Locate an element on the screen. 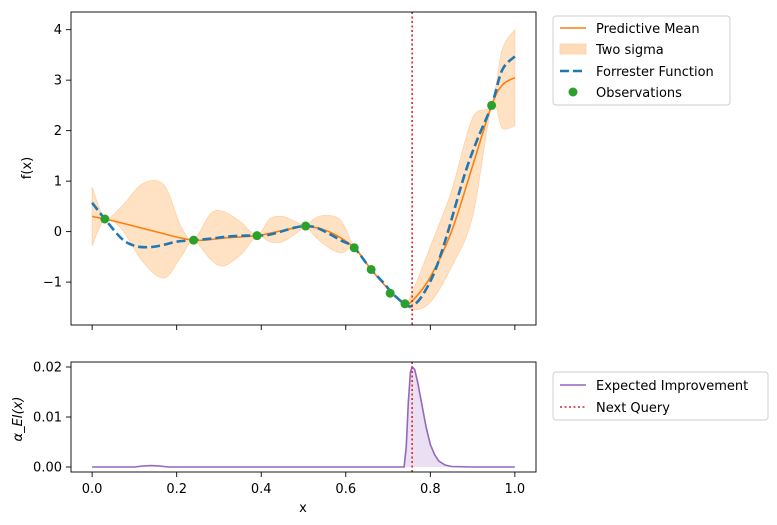  x-tick-label: 1.0 is located at coordinates (515, 489).